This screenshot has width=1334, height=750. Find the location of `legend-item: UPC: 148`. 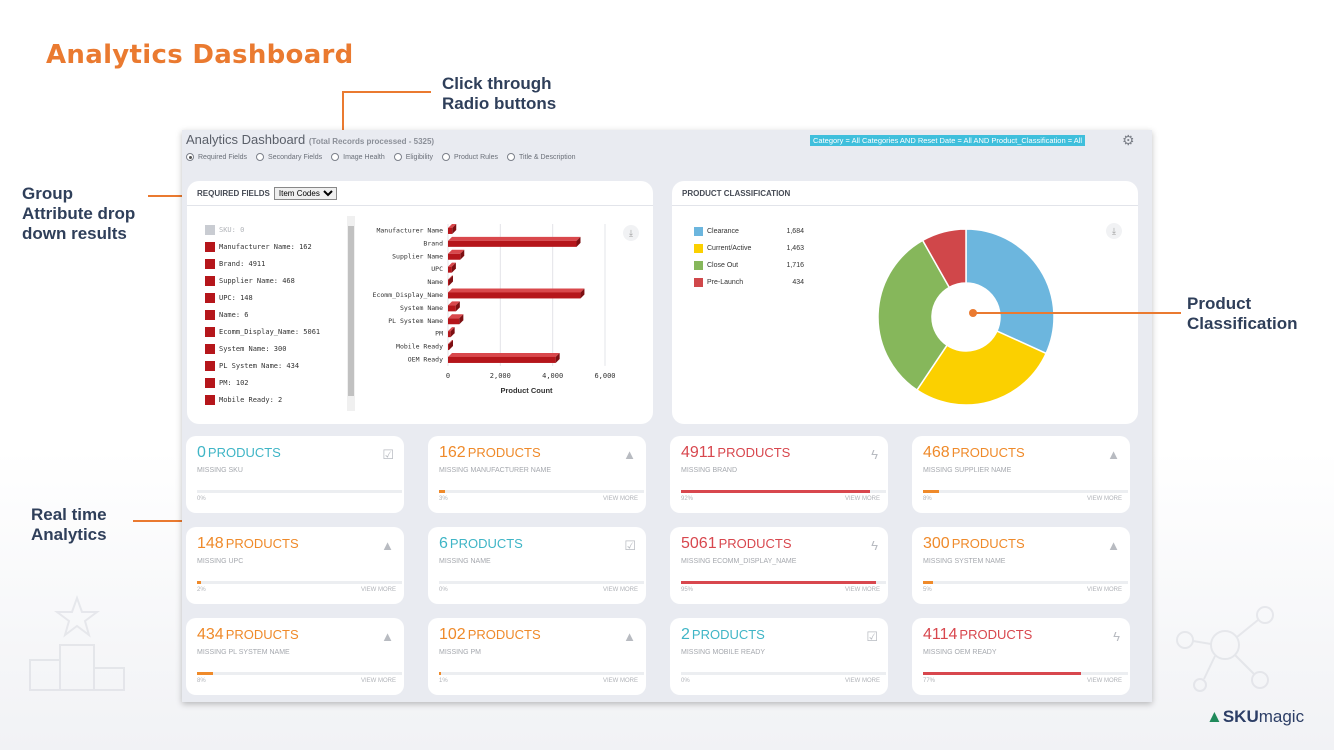

legend-item: UPC: 148 is located at coordinates (262, 297).